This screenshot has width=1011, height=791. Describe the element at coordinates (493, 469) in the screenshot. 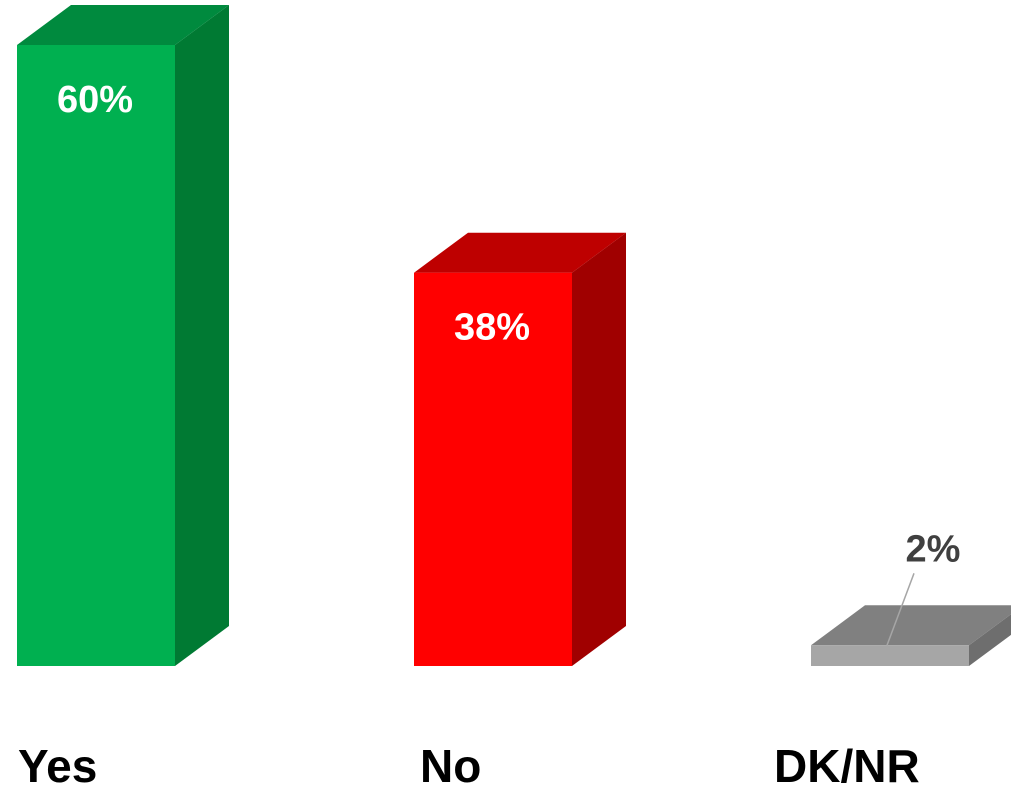

I see `bar-no` at that location.